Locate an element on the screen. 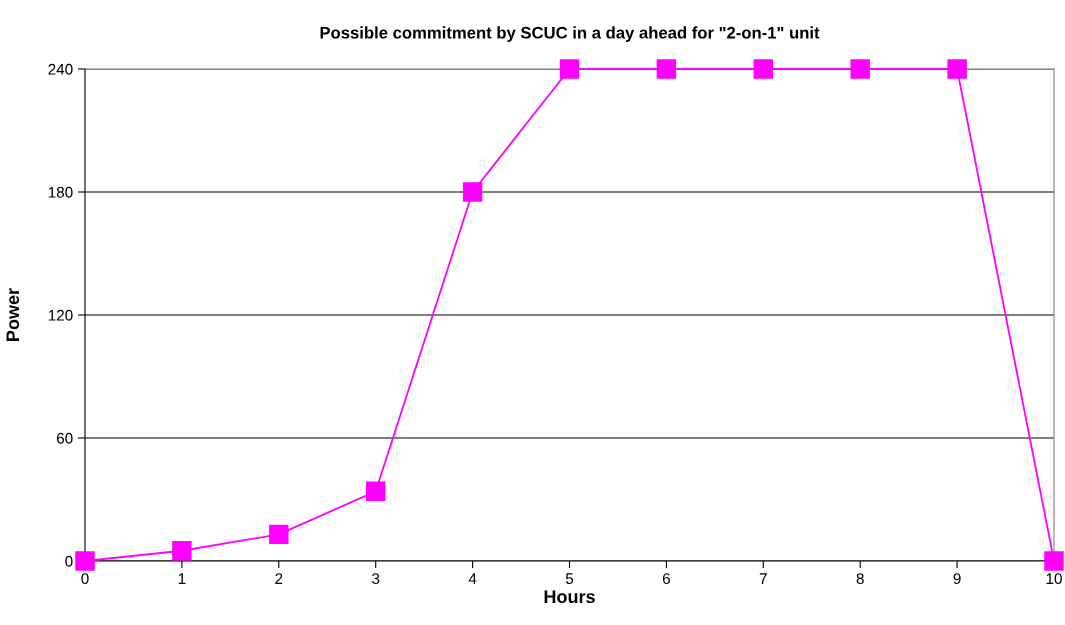  y-tick-label: 60 is located at coordinates (64, 438).